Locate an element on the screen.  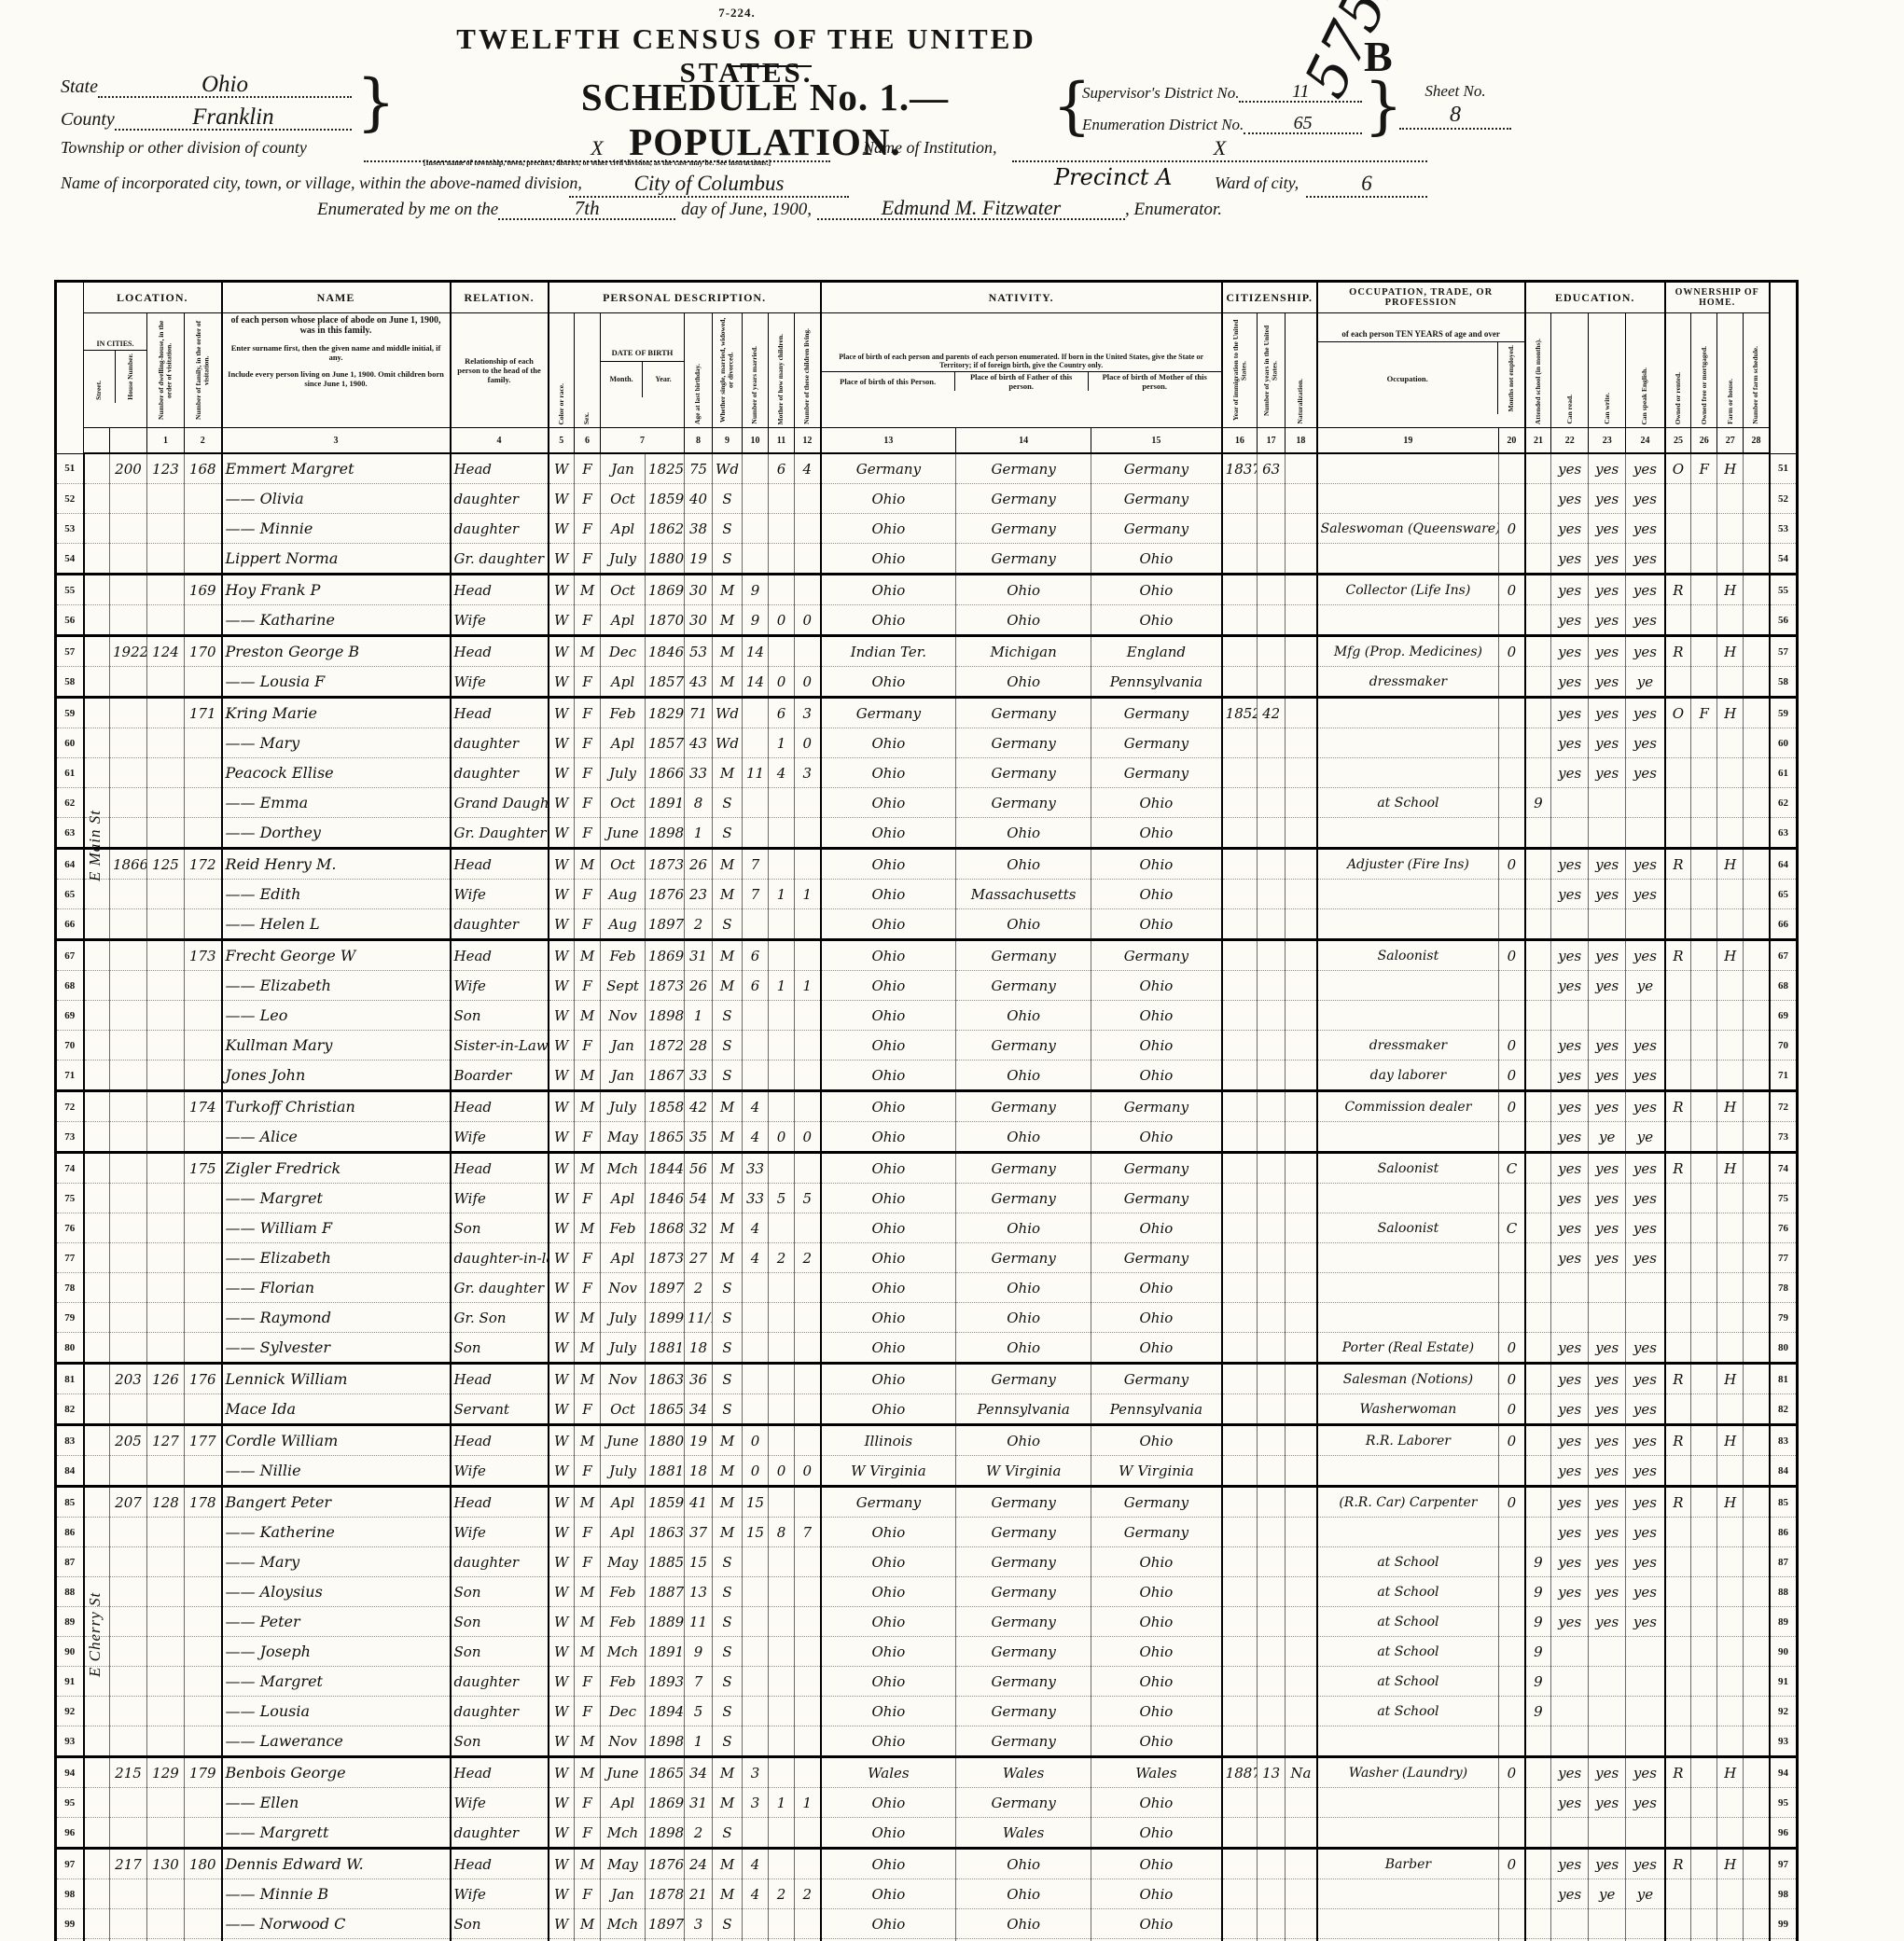
city-line: City of Columbus is located at coordinates (709, 185).